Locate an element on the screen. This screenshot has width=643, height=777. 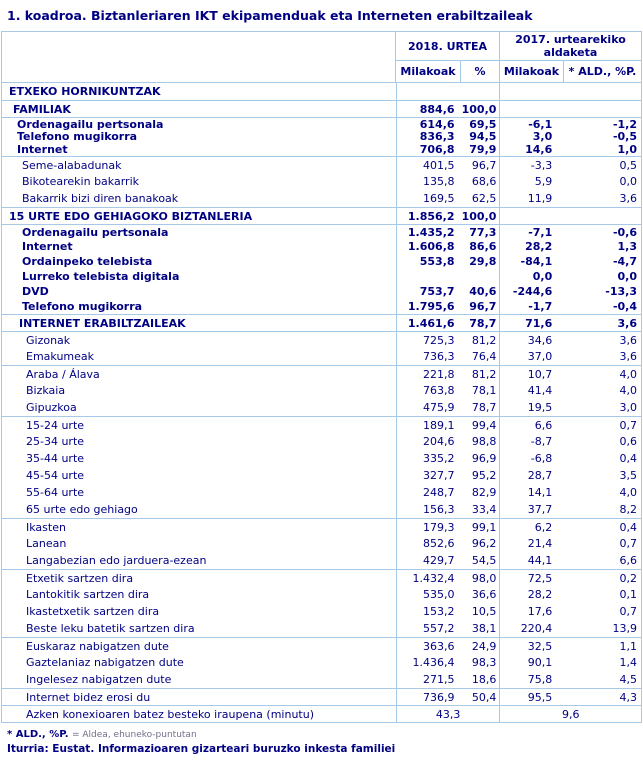
cell-ald-2017 is located at coordinates (602, 216).